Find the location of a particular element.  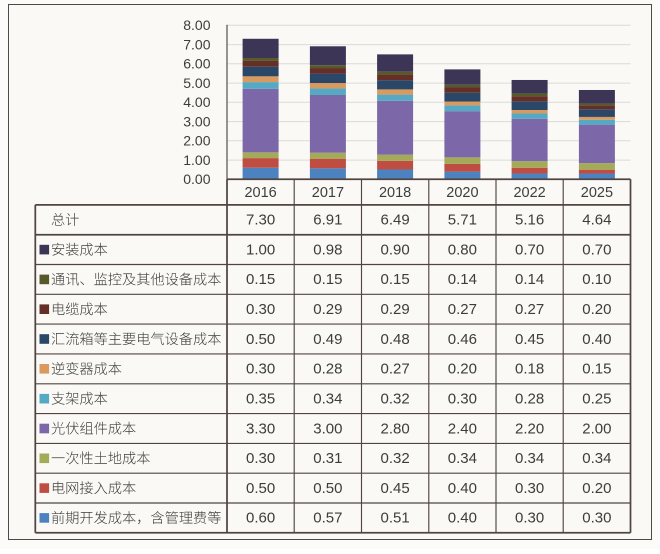

svg-text: 2017 is located at coordinates (328, 193).